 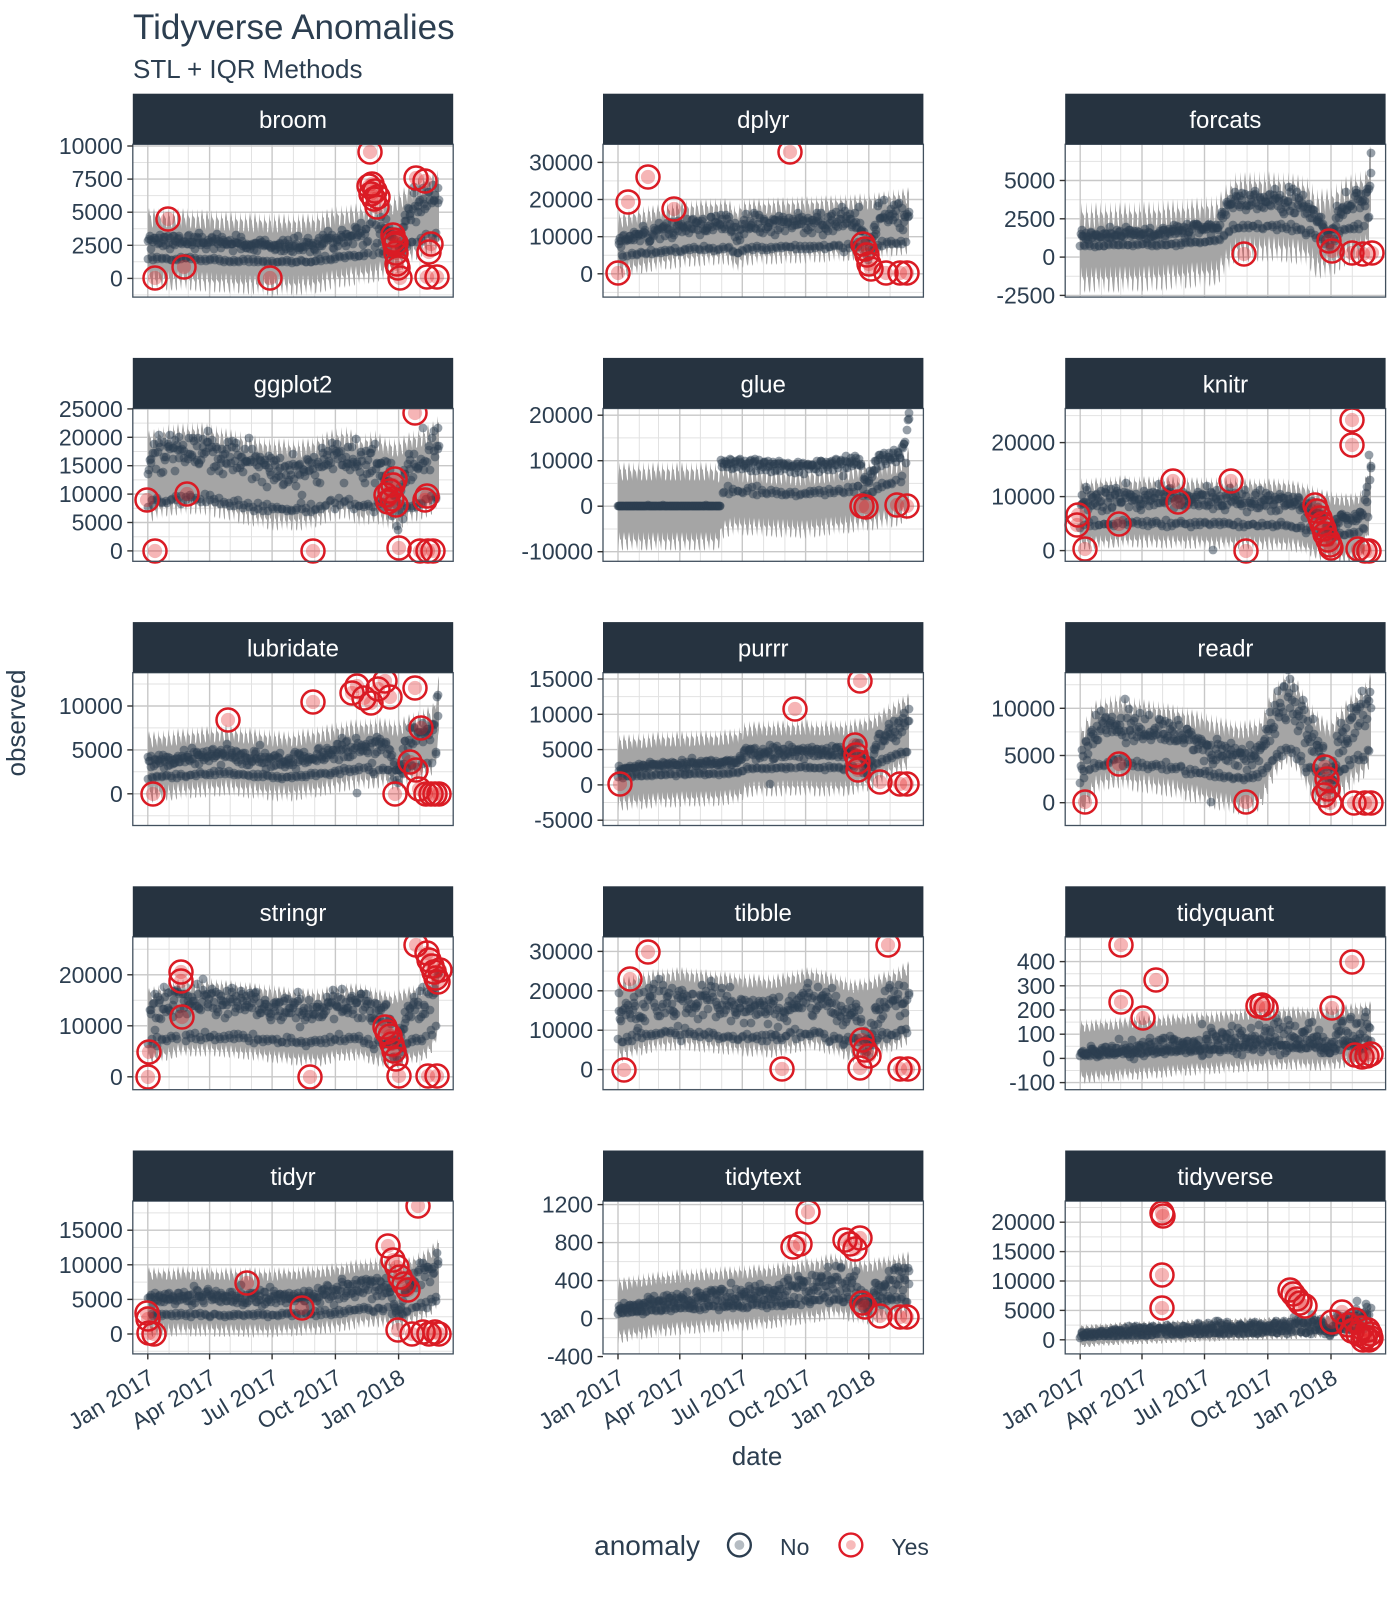 I want to click on svg-text: readr, so click(x=1225, y=649).